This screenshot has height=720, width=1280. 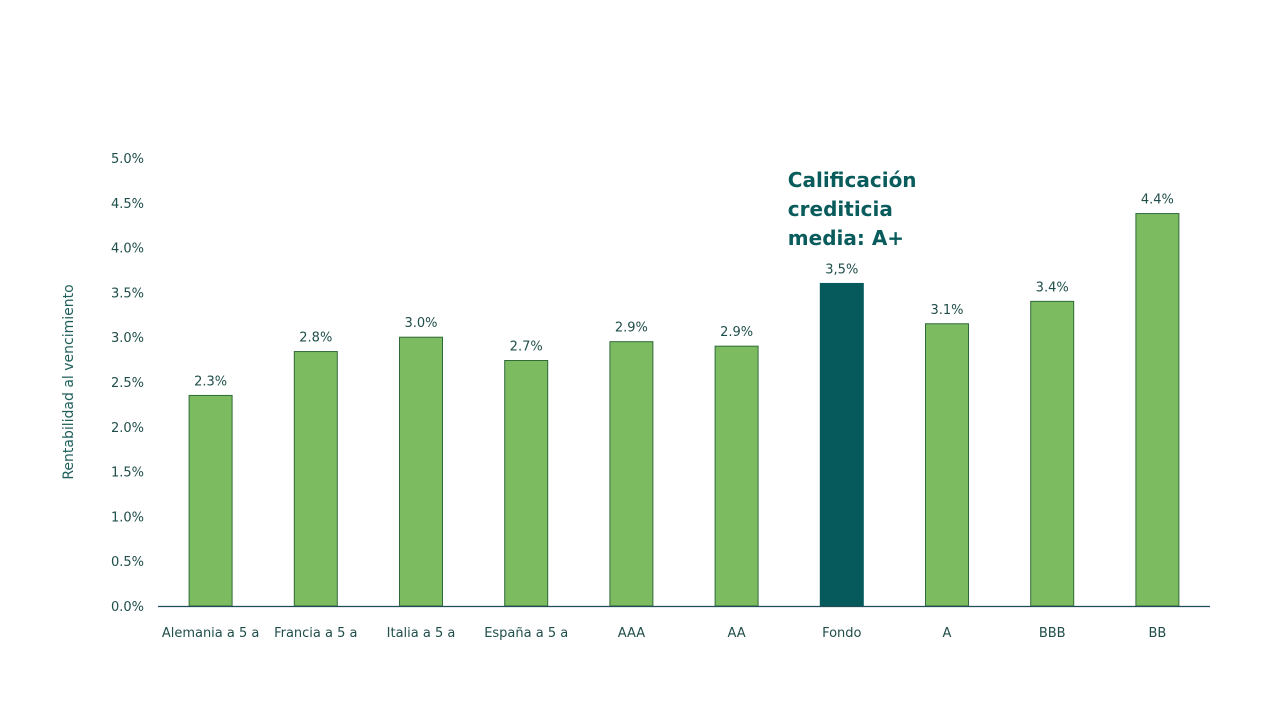 I want to click on y-tick-label: 4.0%, so click(x=127, y=249).